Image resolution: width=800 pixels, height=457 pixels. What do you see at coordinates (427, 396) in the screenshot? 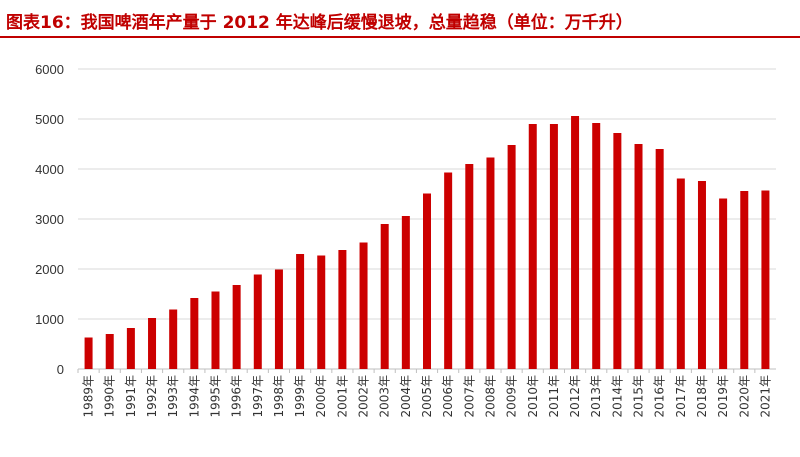
I see `x-tick-label: 2005年` at bounding box center [427, 396].